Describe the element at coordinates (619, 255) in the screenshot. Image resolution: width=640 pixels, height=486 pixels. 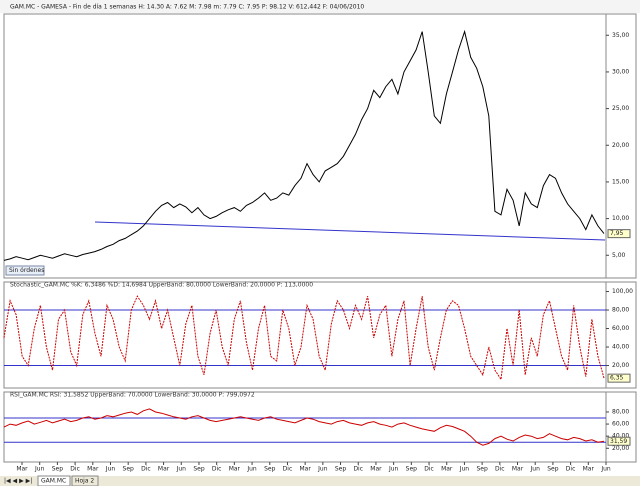
I see `y-tick-label: 5,00` at that location.